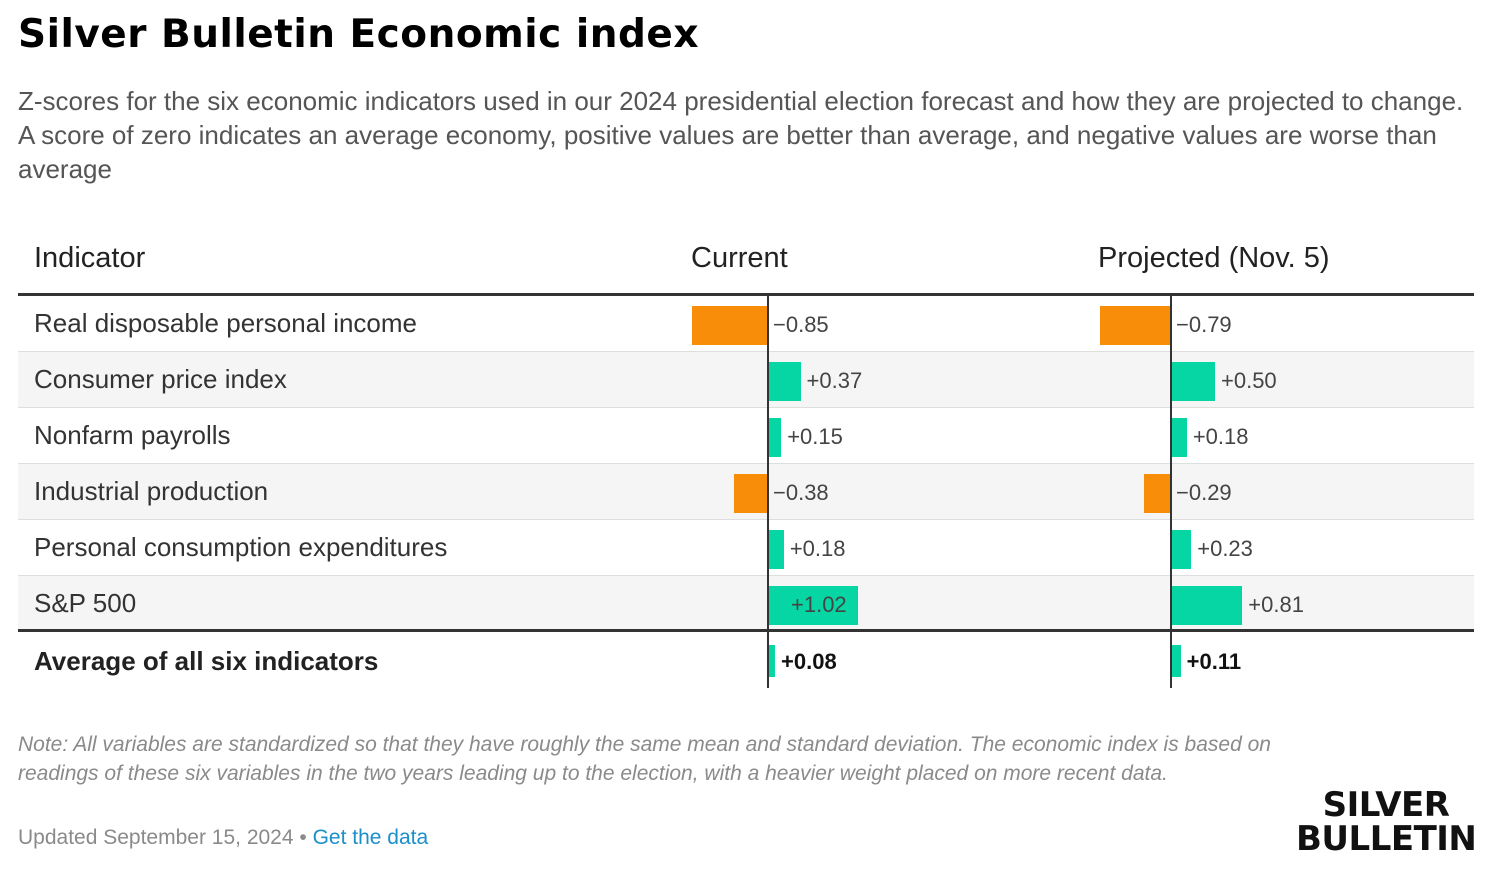 This screenshot has width=1502, height=876. Describe the element at coordinates (359, 34) in the screenshot. I see `chart-title: Silver Bulletin Economic index` at that location.